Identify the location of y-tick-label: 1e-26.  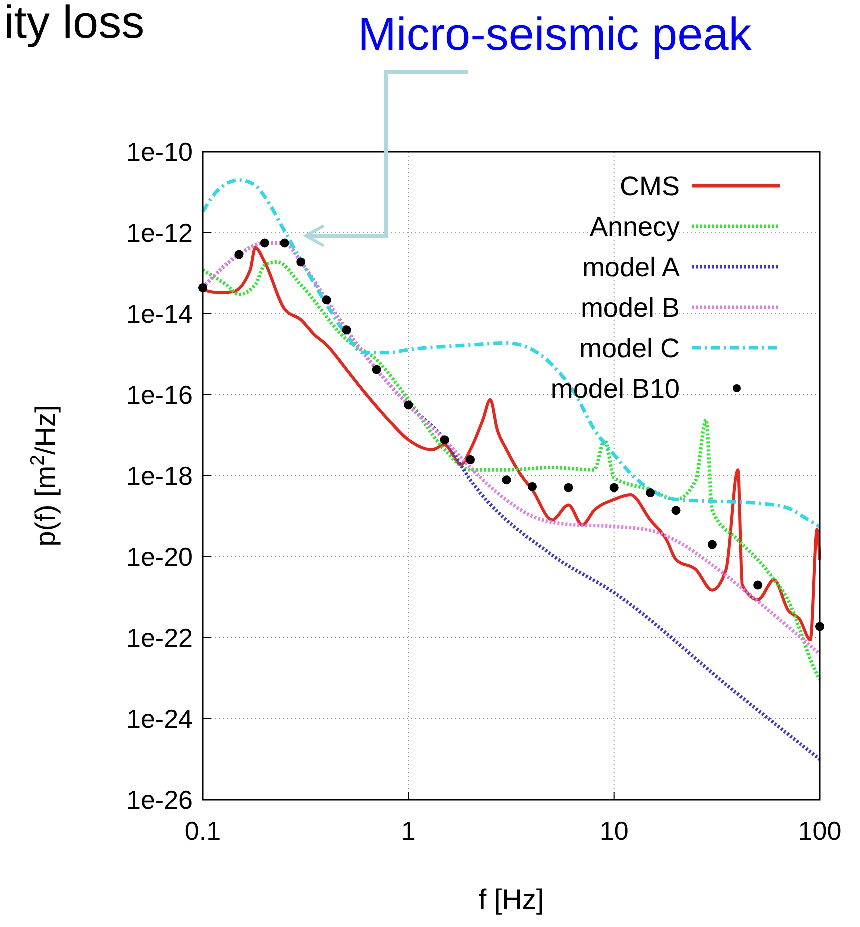
(159, 800).